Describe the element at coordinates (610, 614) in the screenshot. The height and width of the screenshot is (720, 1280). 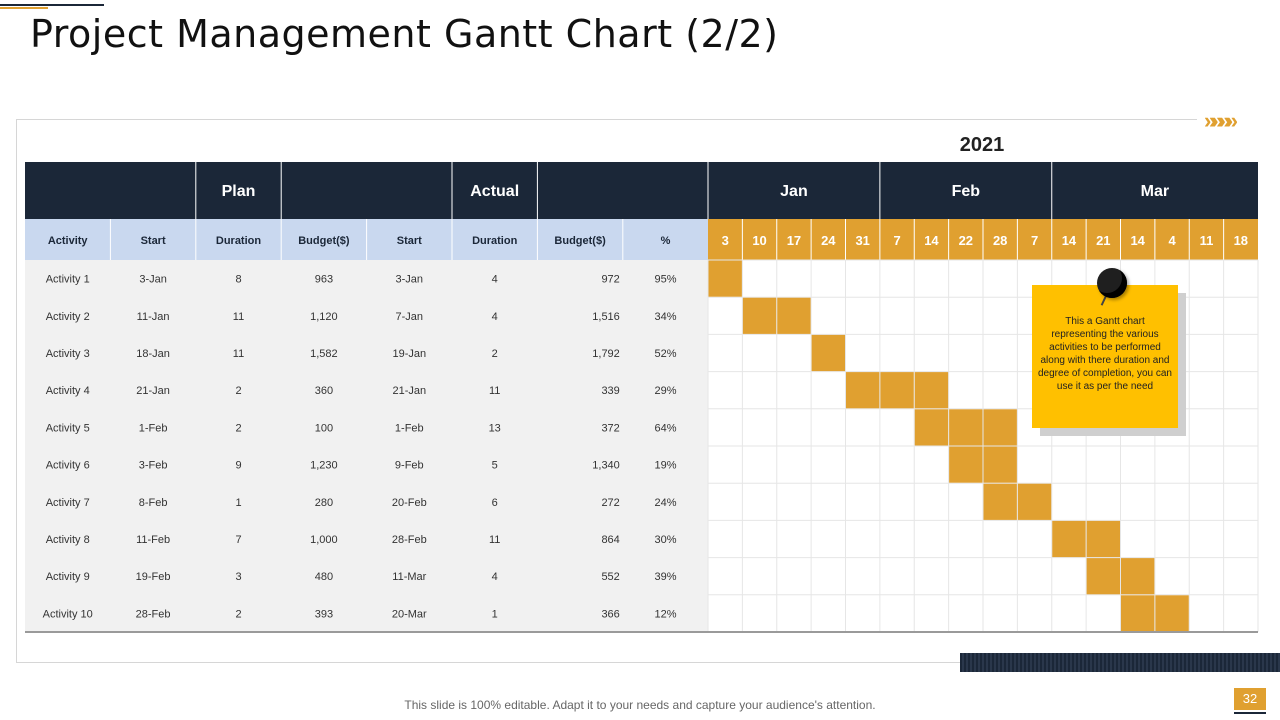
I see `table-cell: 366` at that location.